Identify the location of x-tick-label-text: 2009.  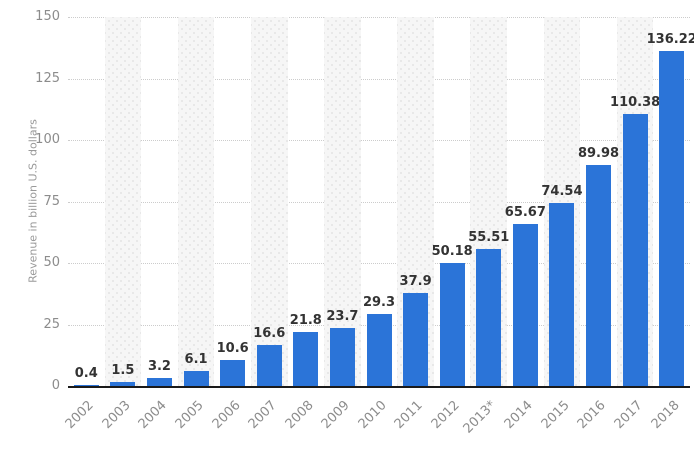
(336, 415).